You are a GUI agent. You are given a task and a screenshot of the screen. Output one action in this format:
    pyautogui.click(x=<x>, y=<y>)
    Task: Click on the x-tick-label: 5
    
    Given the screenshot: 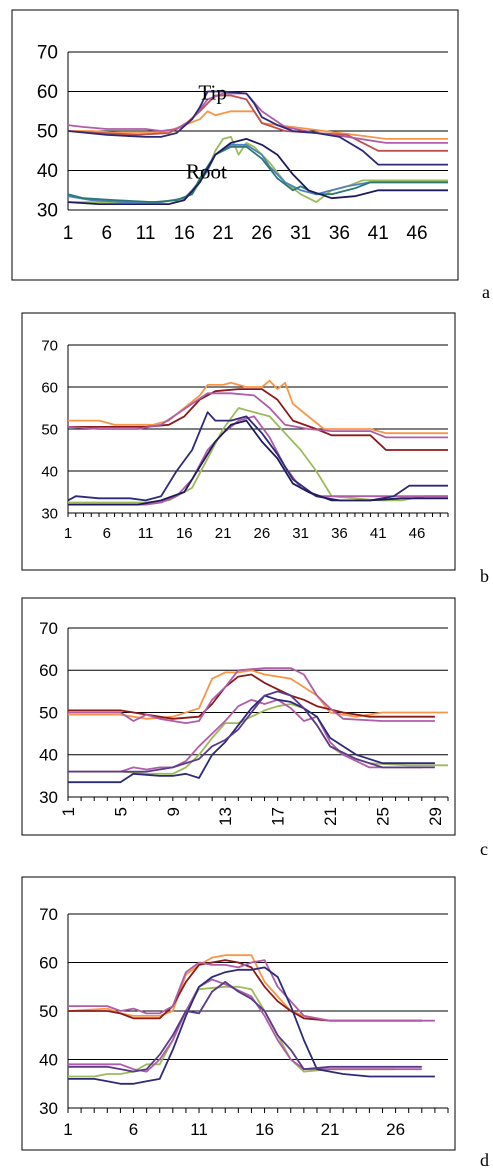 What is the action you would take?
    pyautogui.click(x=120, y=811)
    